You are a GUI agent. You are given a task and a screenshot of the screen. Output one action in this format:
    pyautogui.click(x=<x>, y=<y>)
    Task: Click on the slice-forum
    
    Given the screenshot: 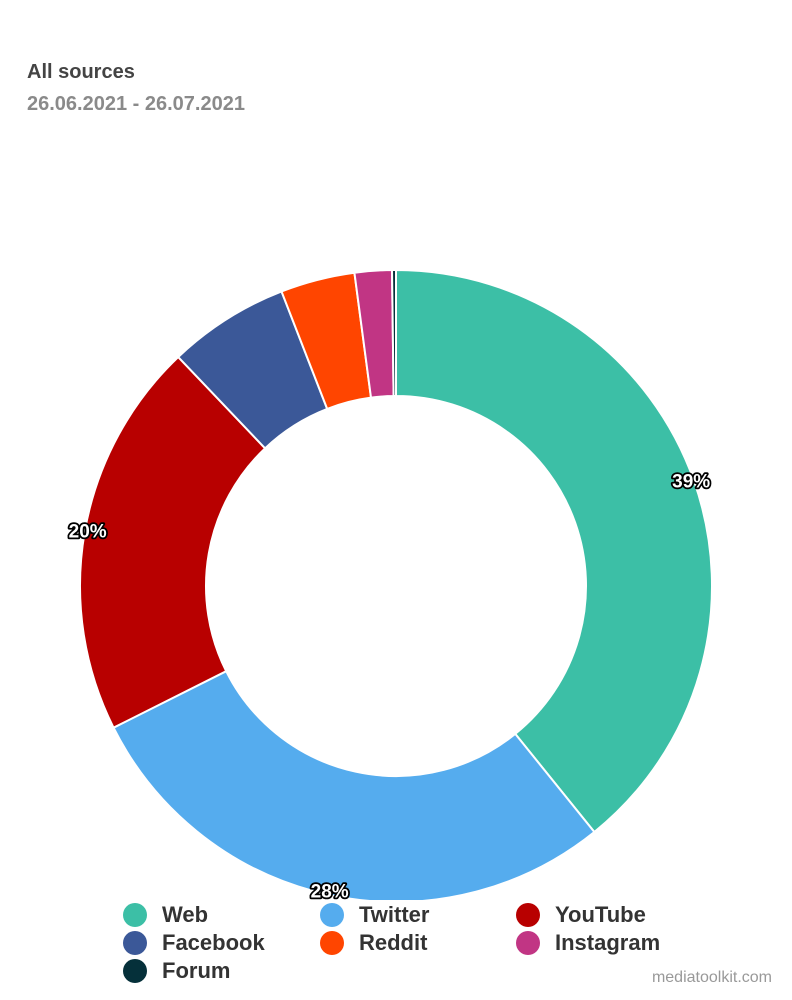 What is the action you would take?
    pyautogui.click(x=394, y=333)
    